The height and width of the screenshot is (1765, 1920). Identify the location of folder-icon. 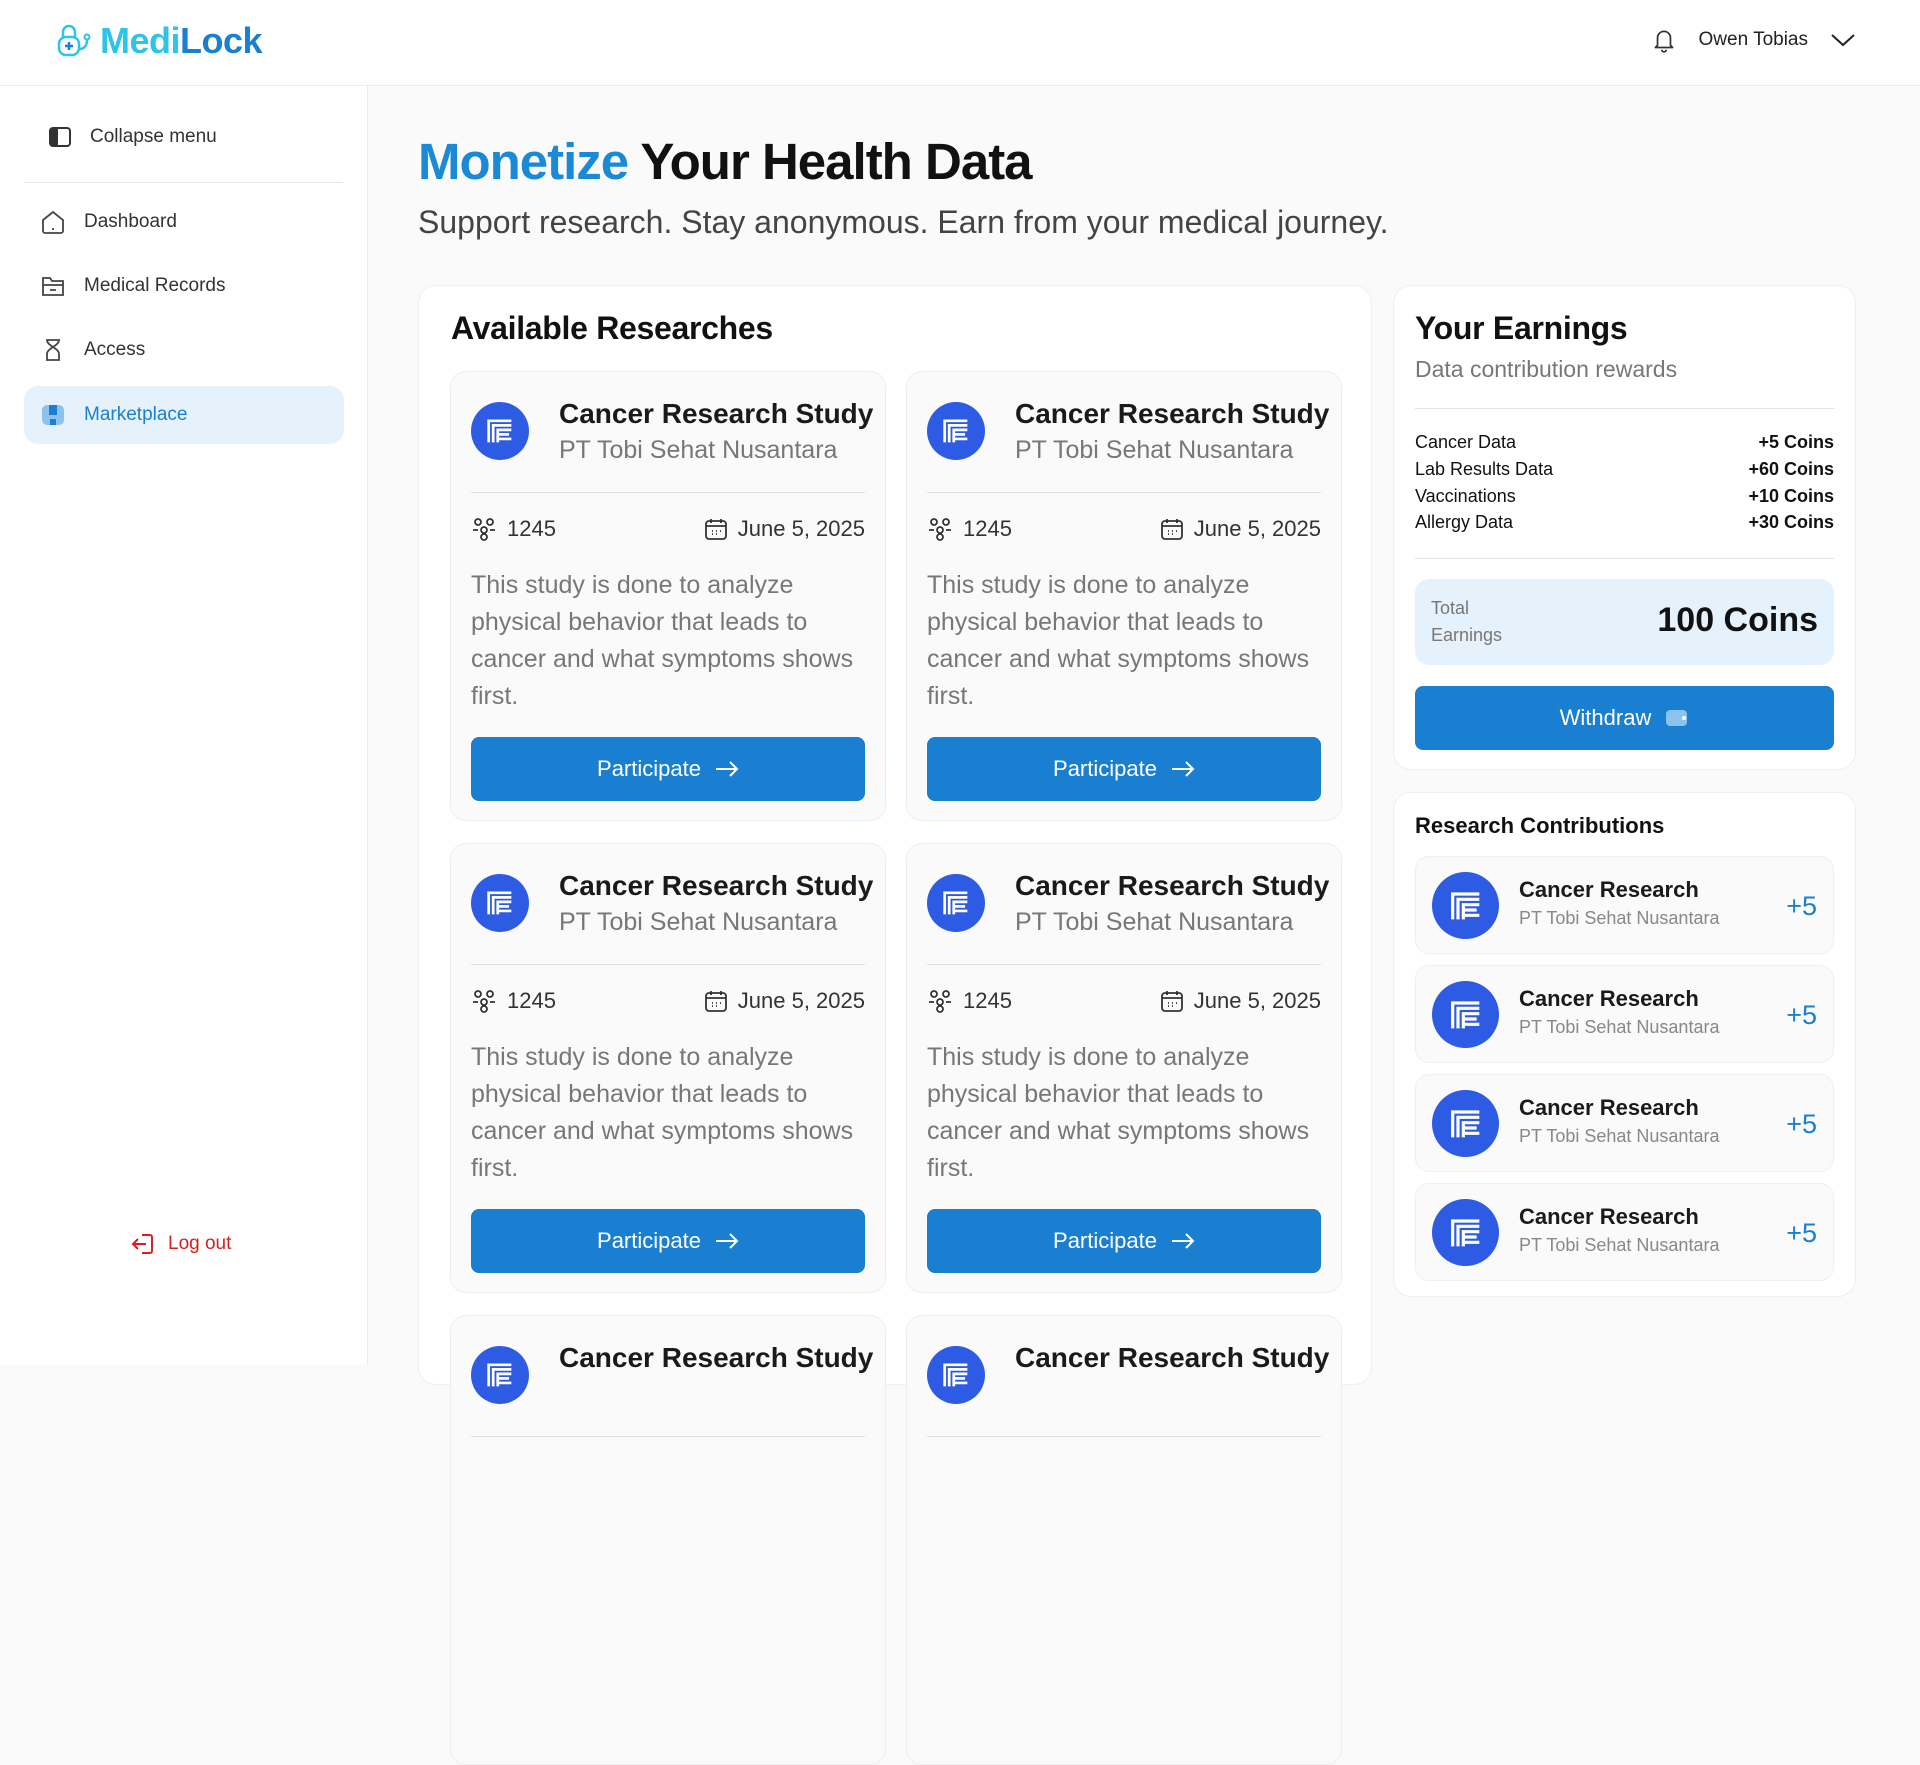
(53, 286).